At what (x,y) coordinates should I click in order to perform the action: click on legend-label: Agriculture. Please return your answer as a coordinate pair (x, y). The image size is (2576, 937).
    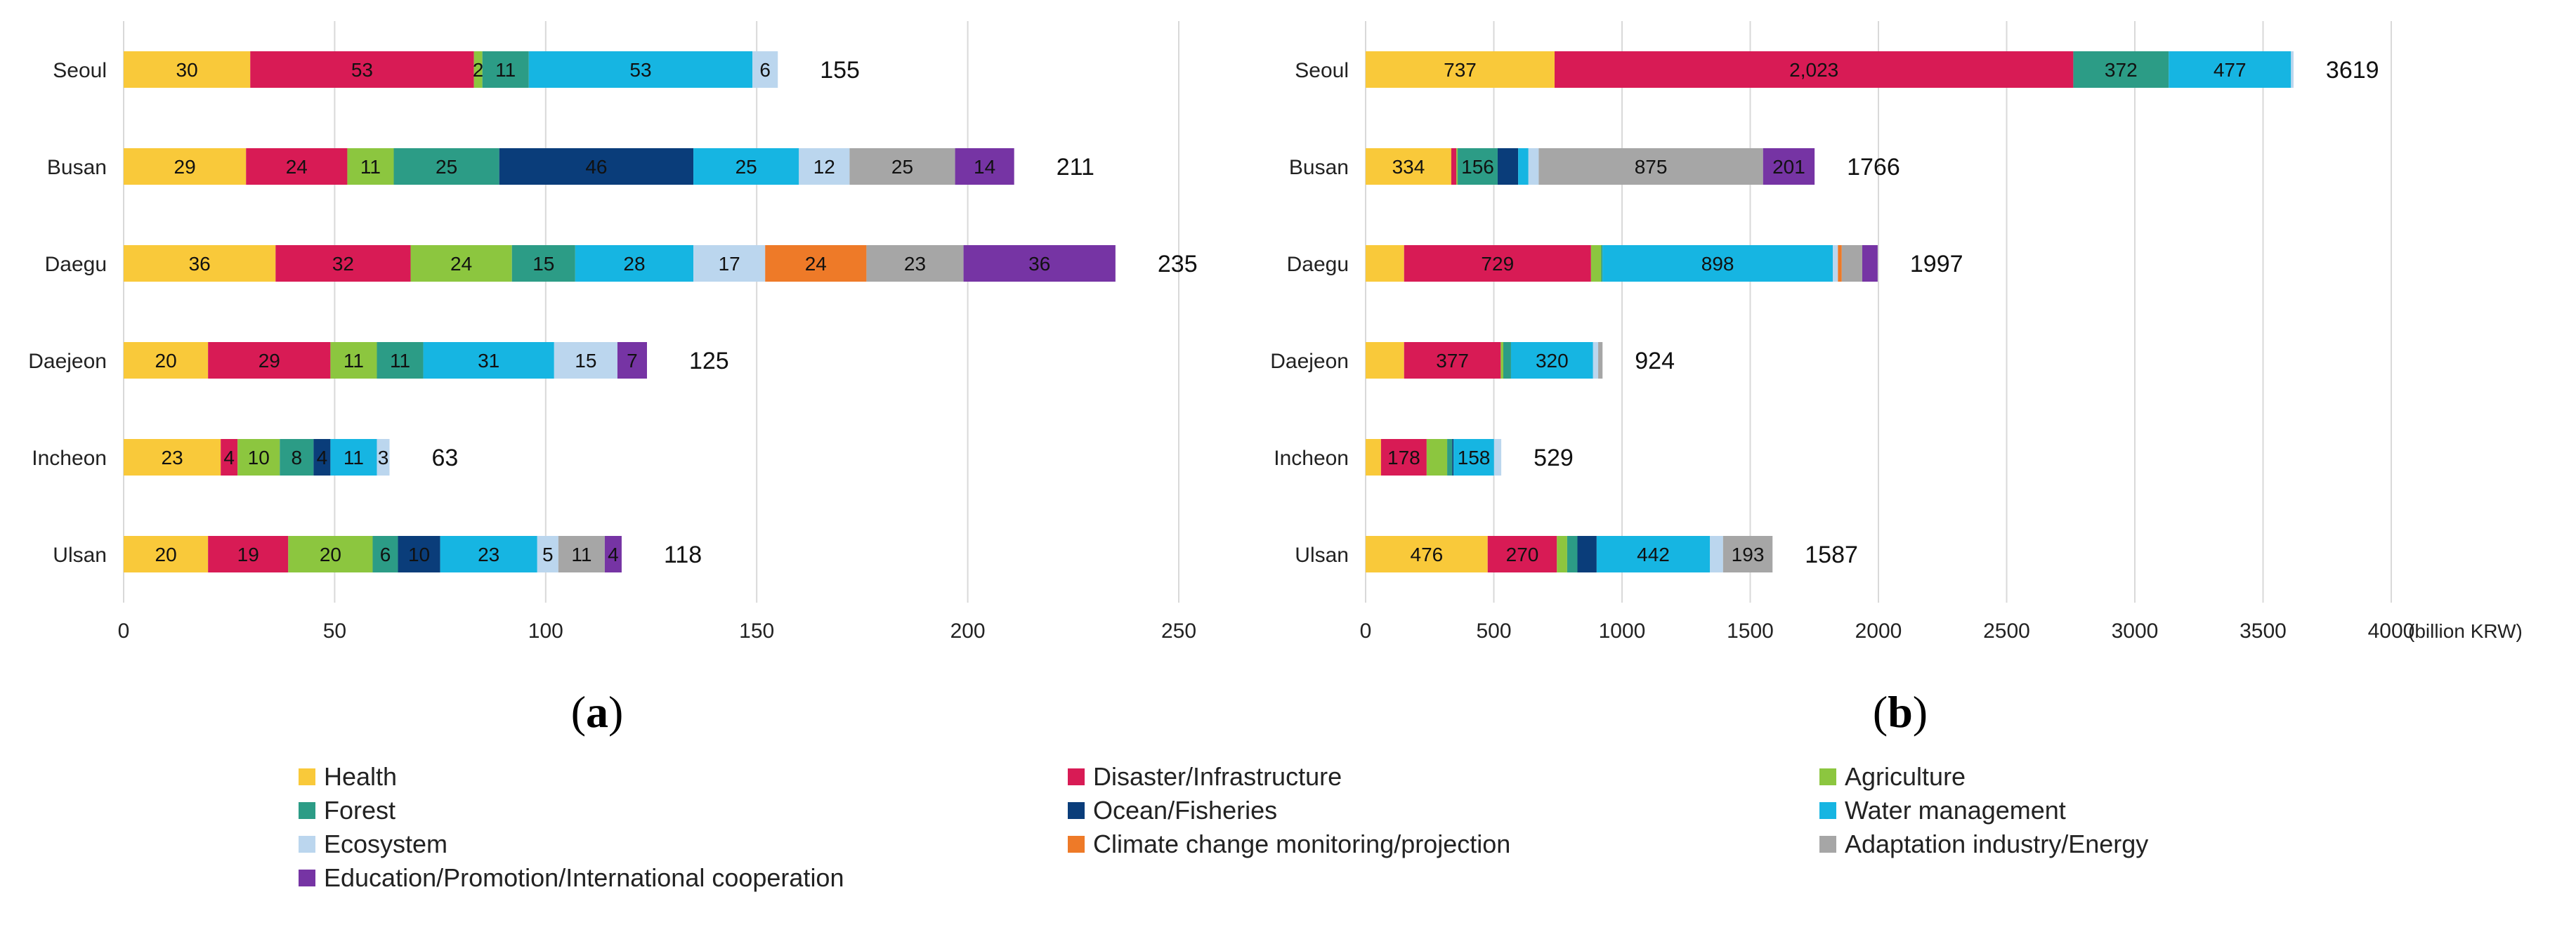
    Looking at the image, I should click on (1906, 776).